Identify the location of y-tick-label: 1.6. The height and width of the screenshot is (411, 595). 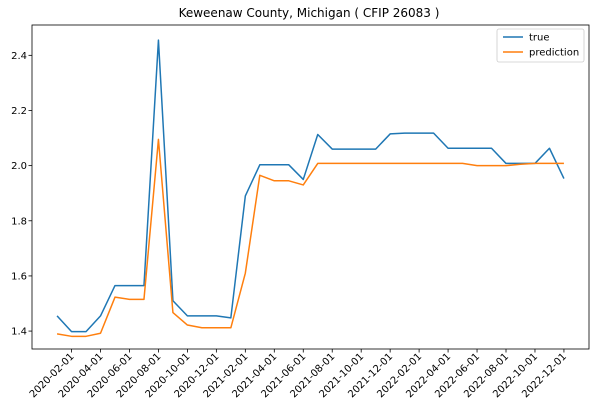
(19, 276).